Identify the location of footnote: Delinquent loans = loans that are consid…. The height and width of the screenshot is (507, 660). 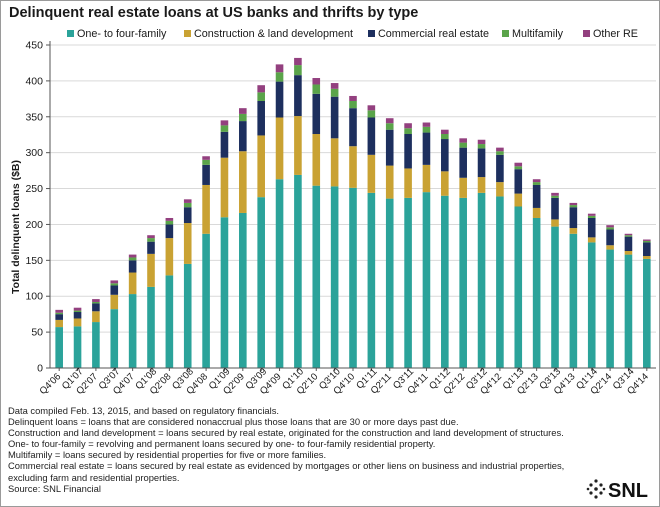
(233, 422).